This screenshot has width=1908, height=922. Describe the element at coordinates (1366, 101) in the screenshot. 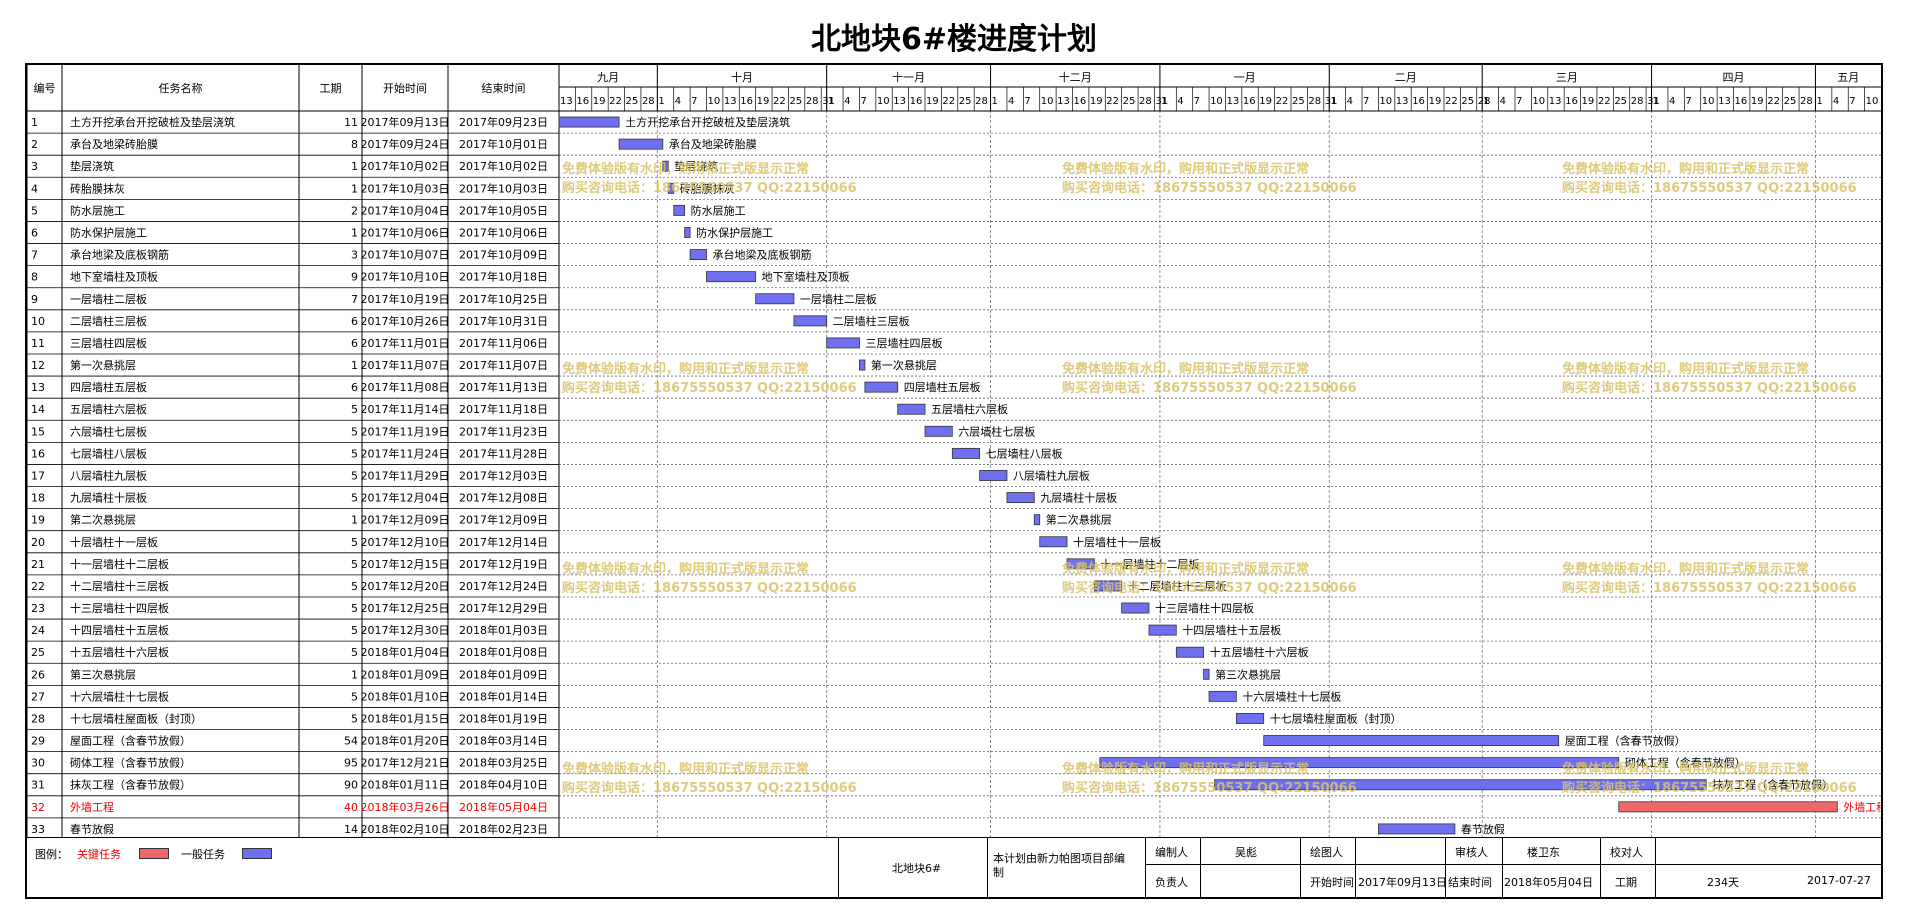

I see `day-tick-label: 7` at that location.